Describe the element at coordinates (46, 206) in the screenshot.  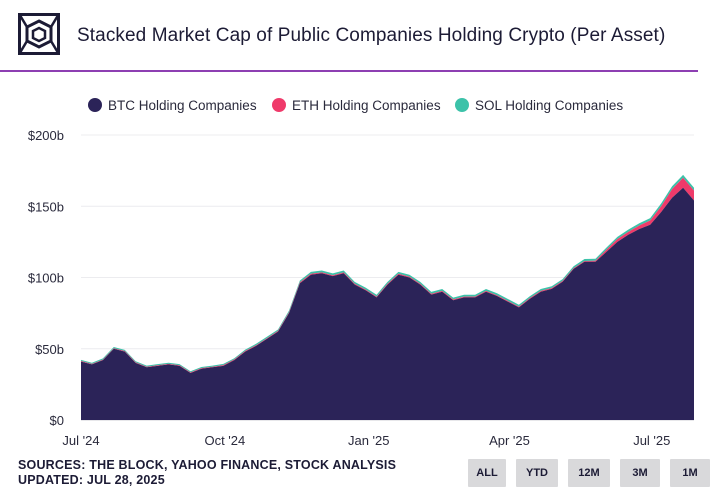
I see `y-tick-label: $150b` at that location.